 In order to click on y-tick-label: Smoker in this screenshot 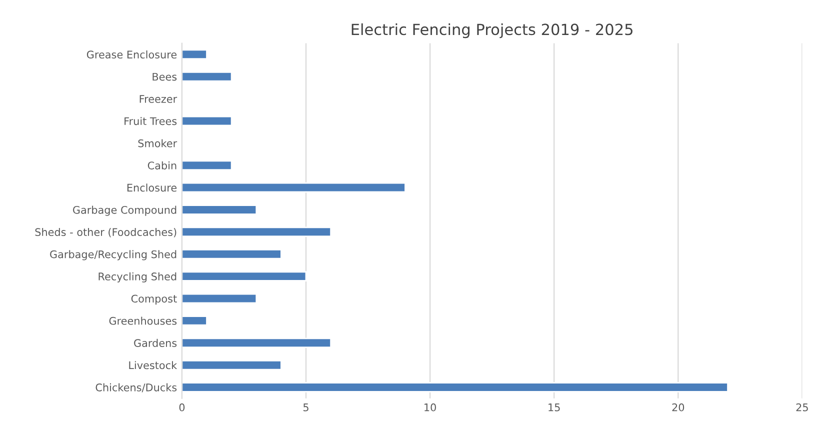, I will do `click(158, 143)`.